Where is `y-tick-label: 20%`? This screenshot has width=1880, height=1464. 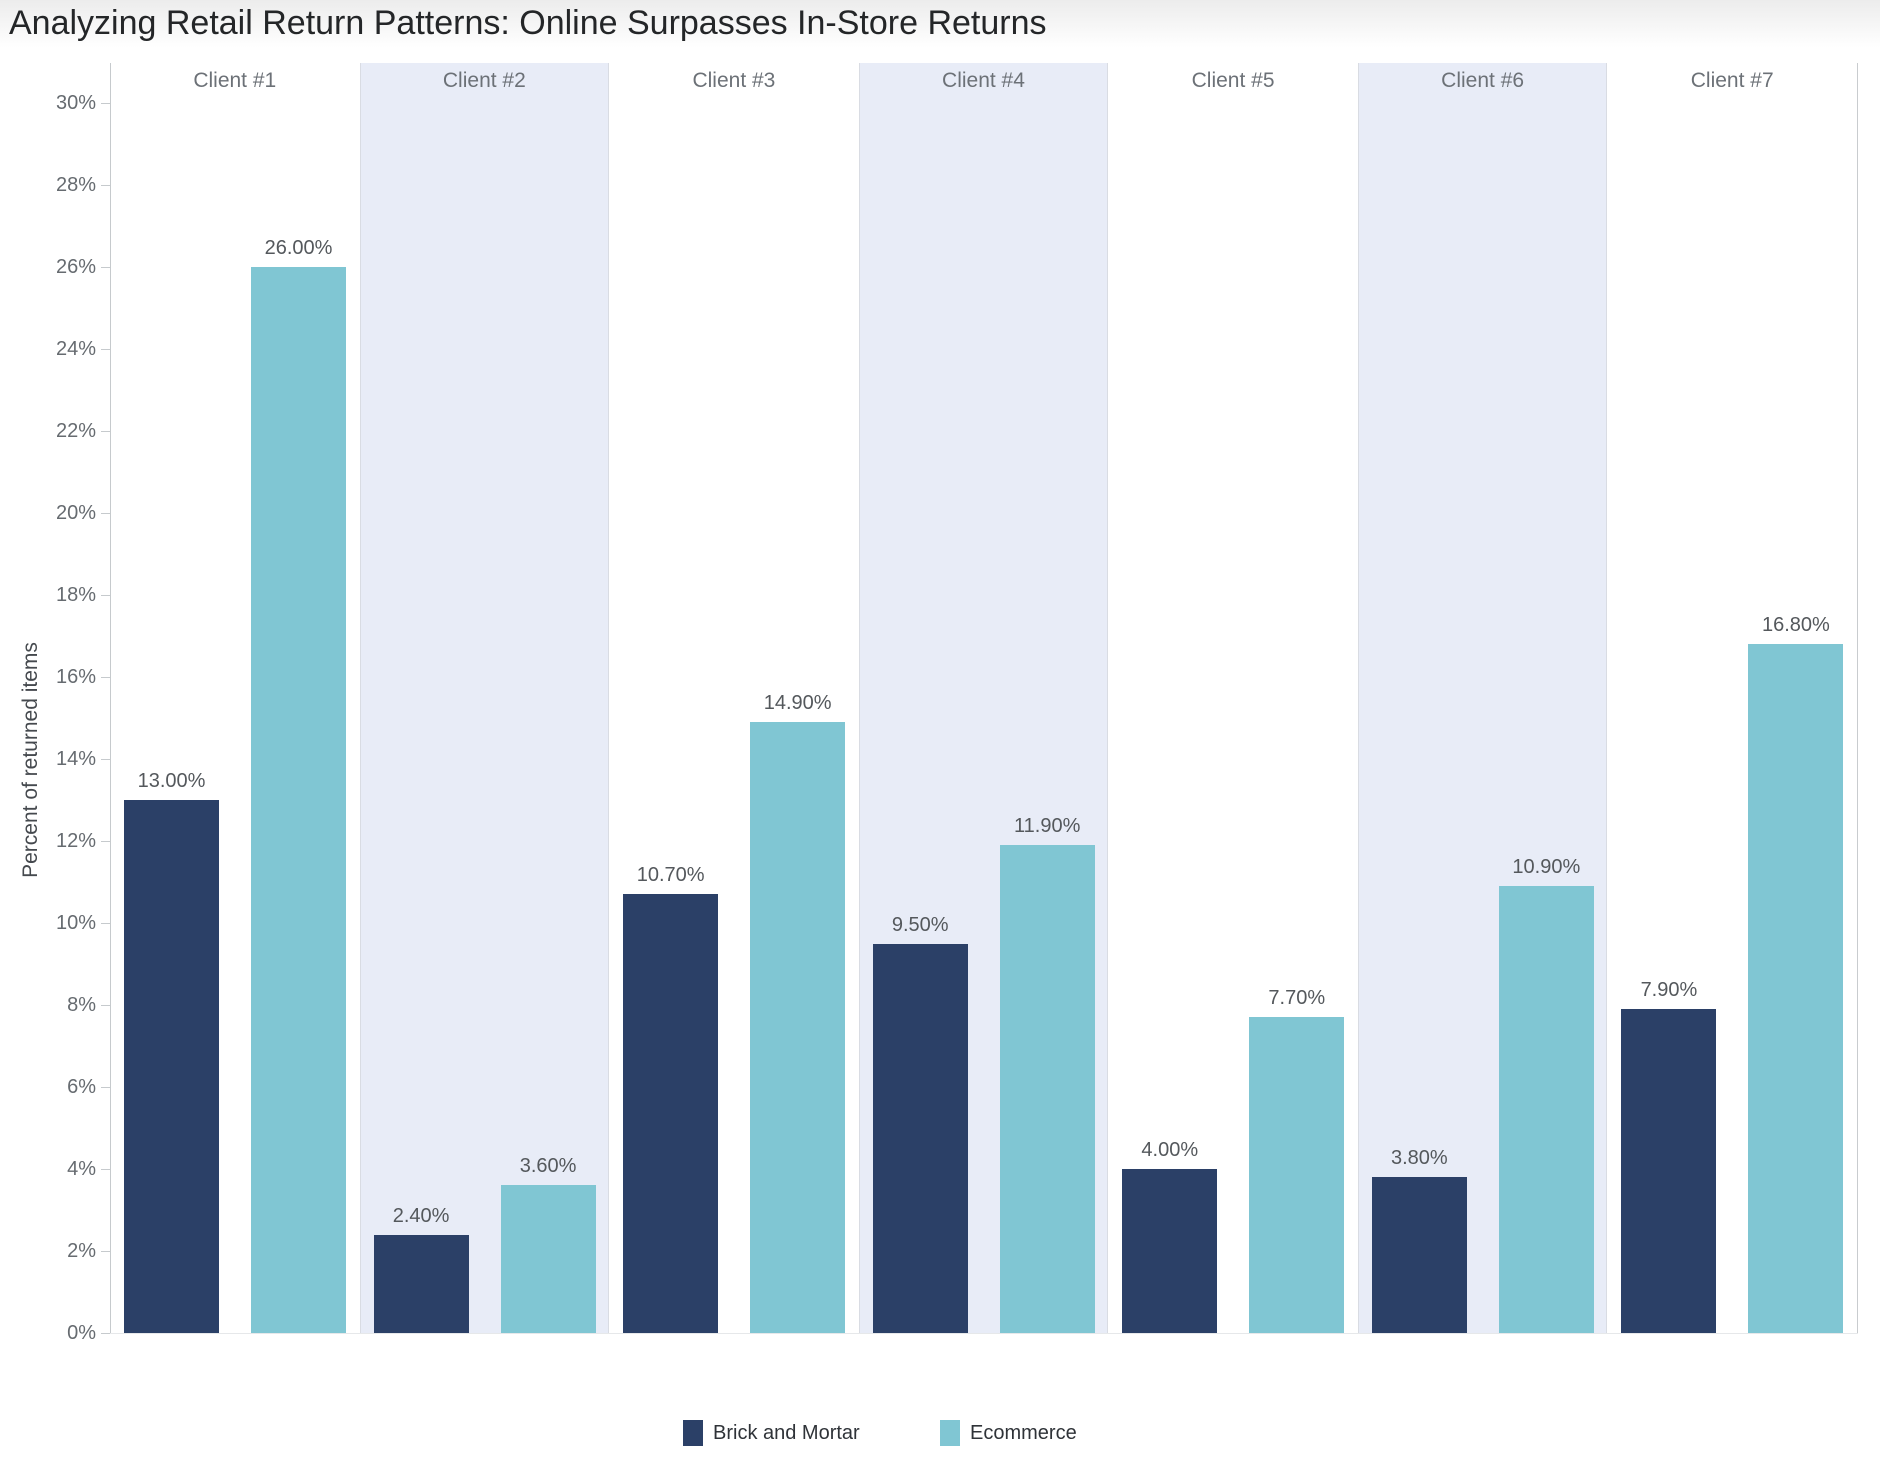 y-tick-label: 20% is located at coordinates (75, 513).